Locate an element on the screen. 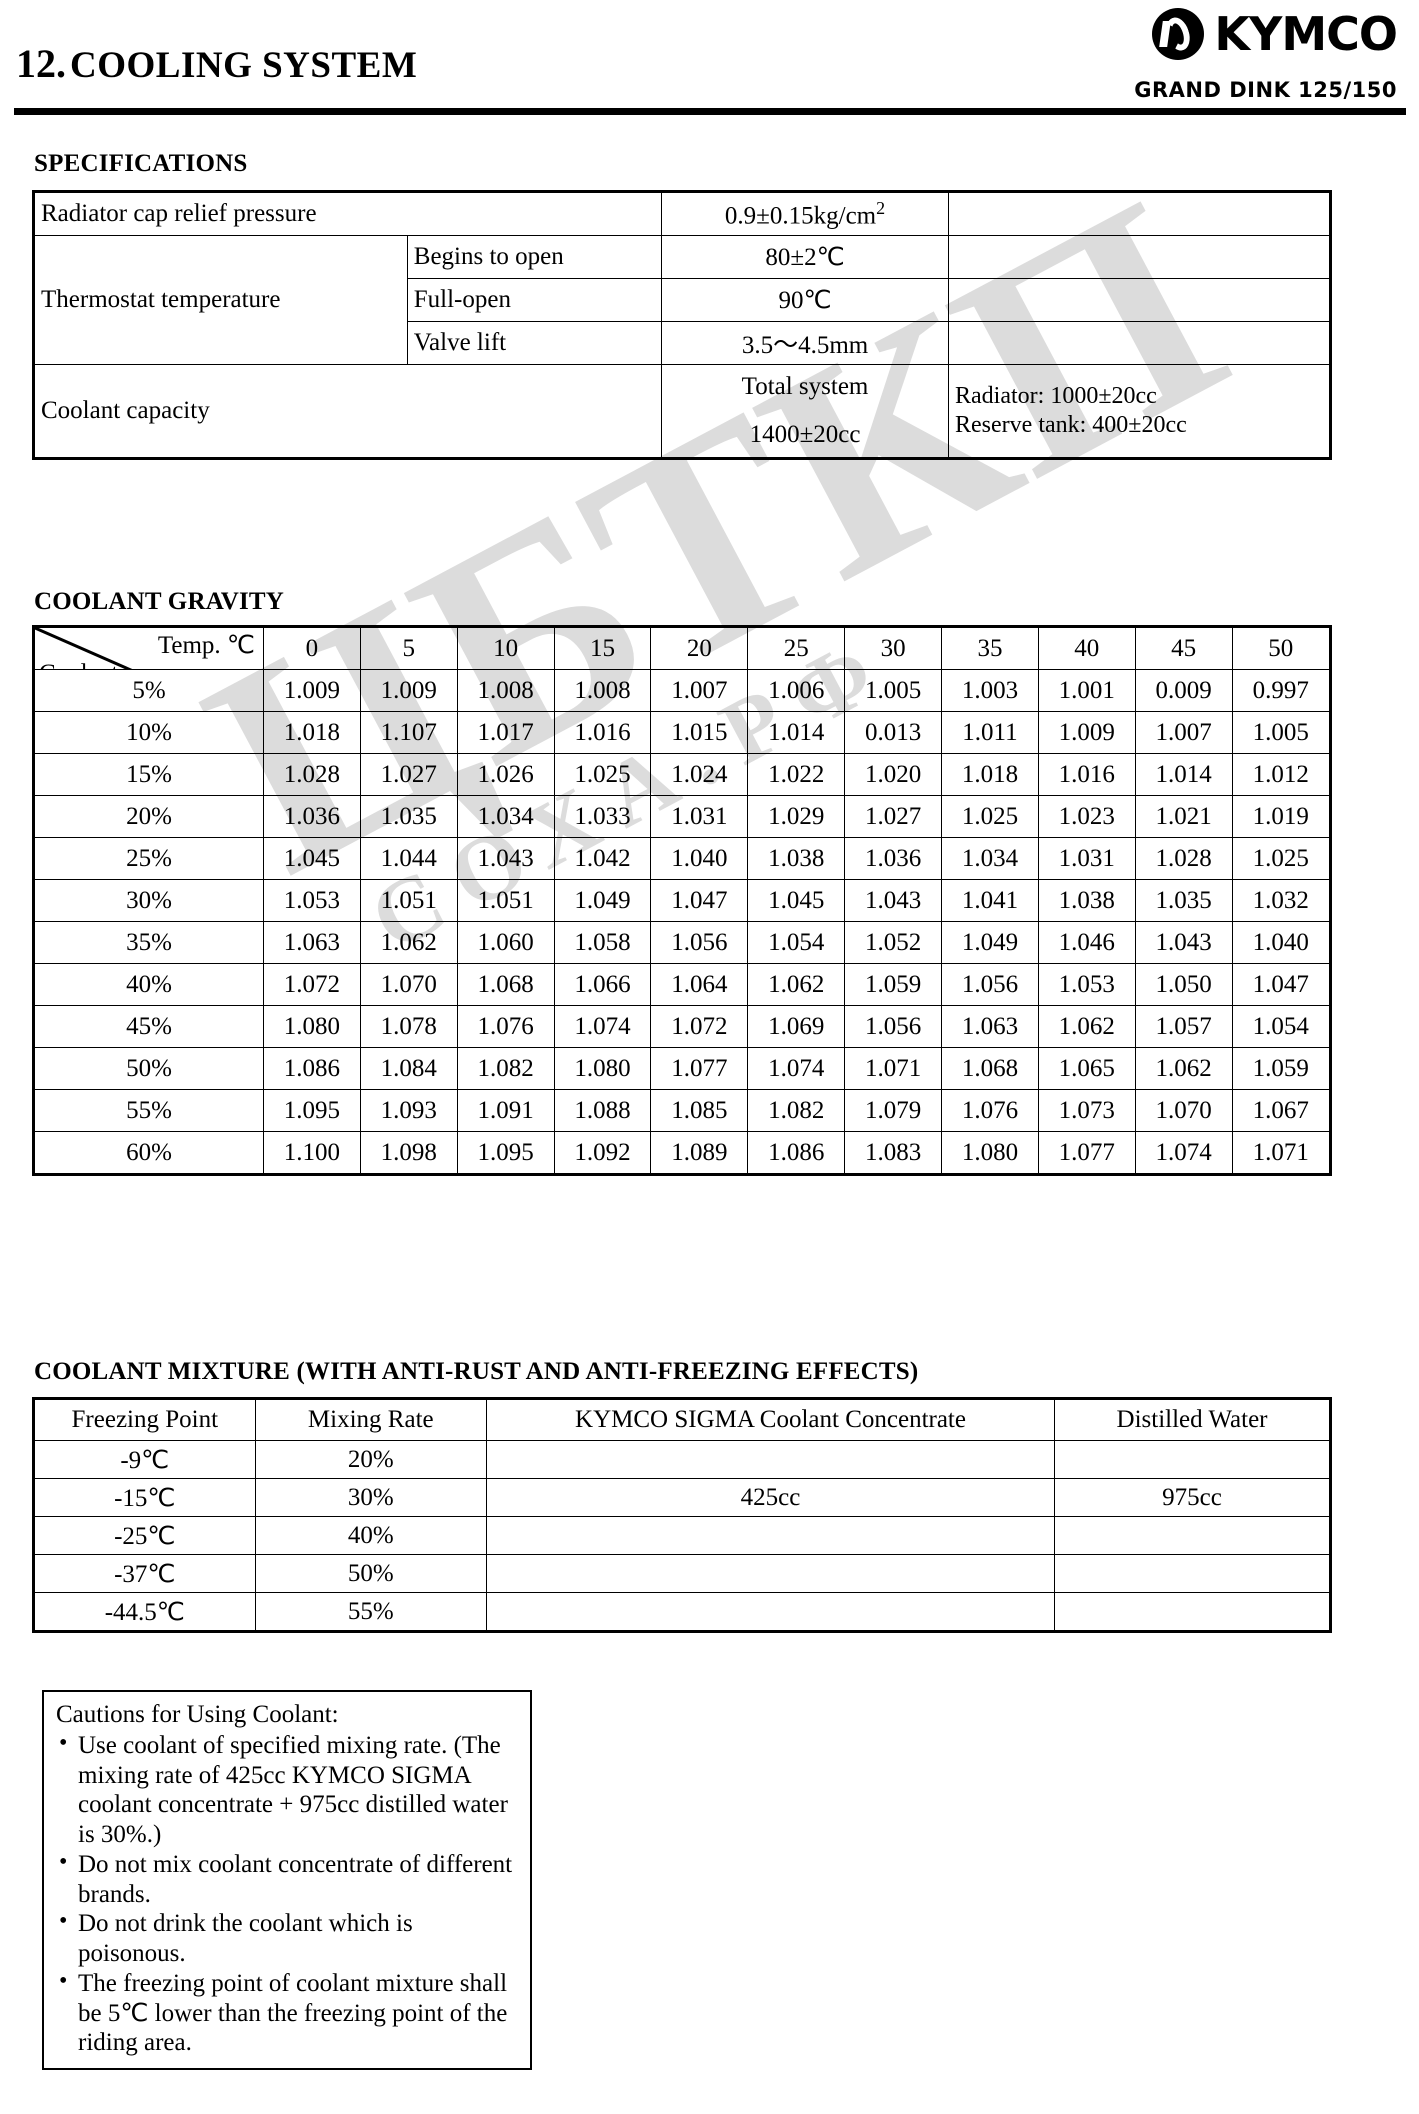 The height and width of the screenshot is (2114, 1419). gravity-cell: 1.054 is located at coordinates (796, 942).